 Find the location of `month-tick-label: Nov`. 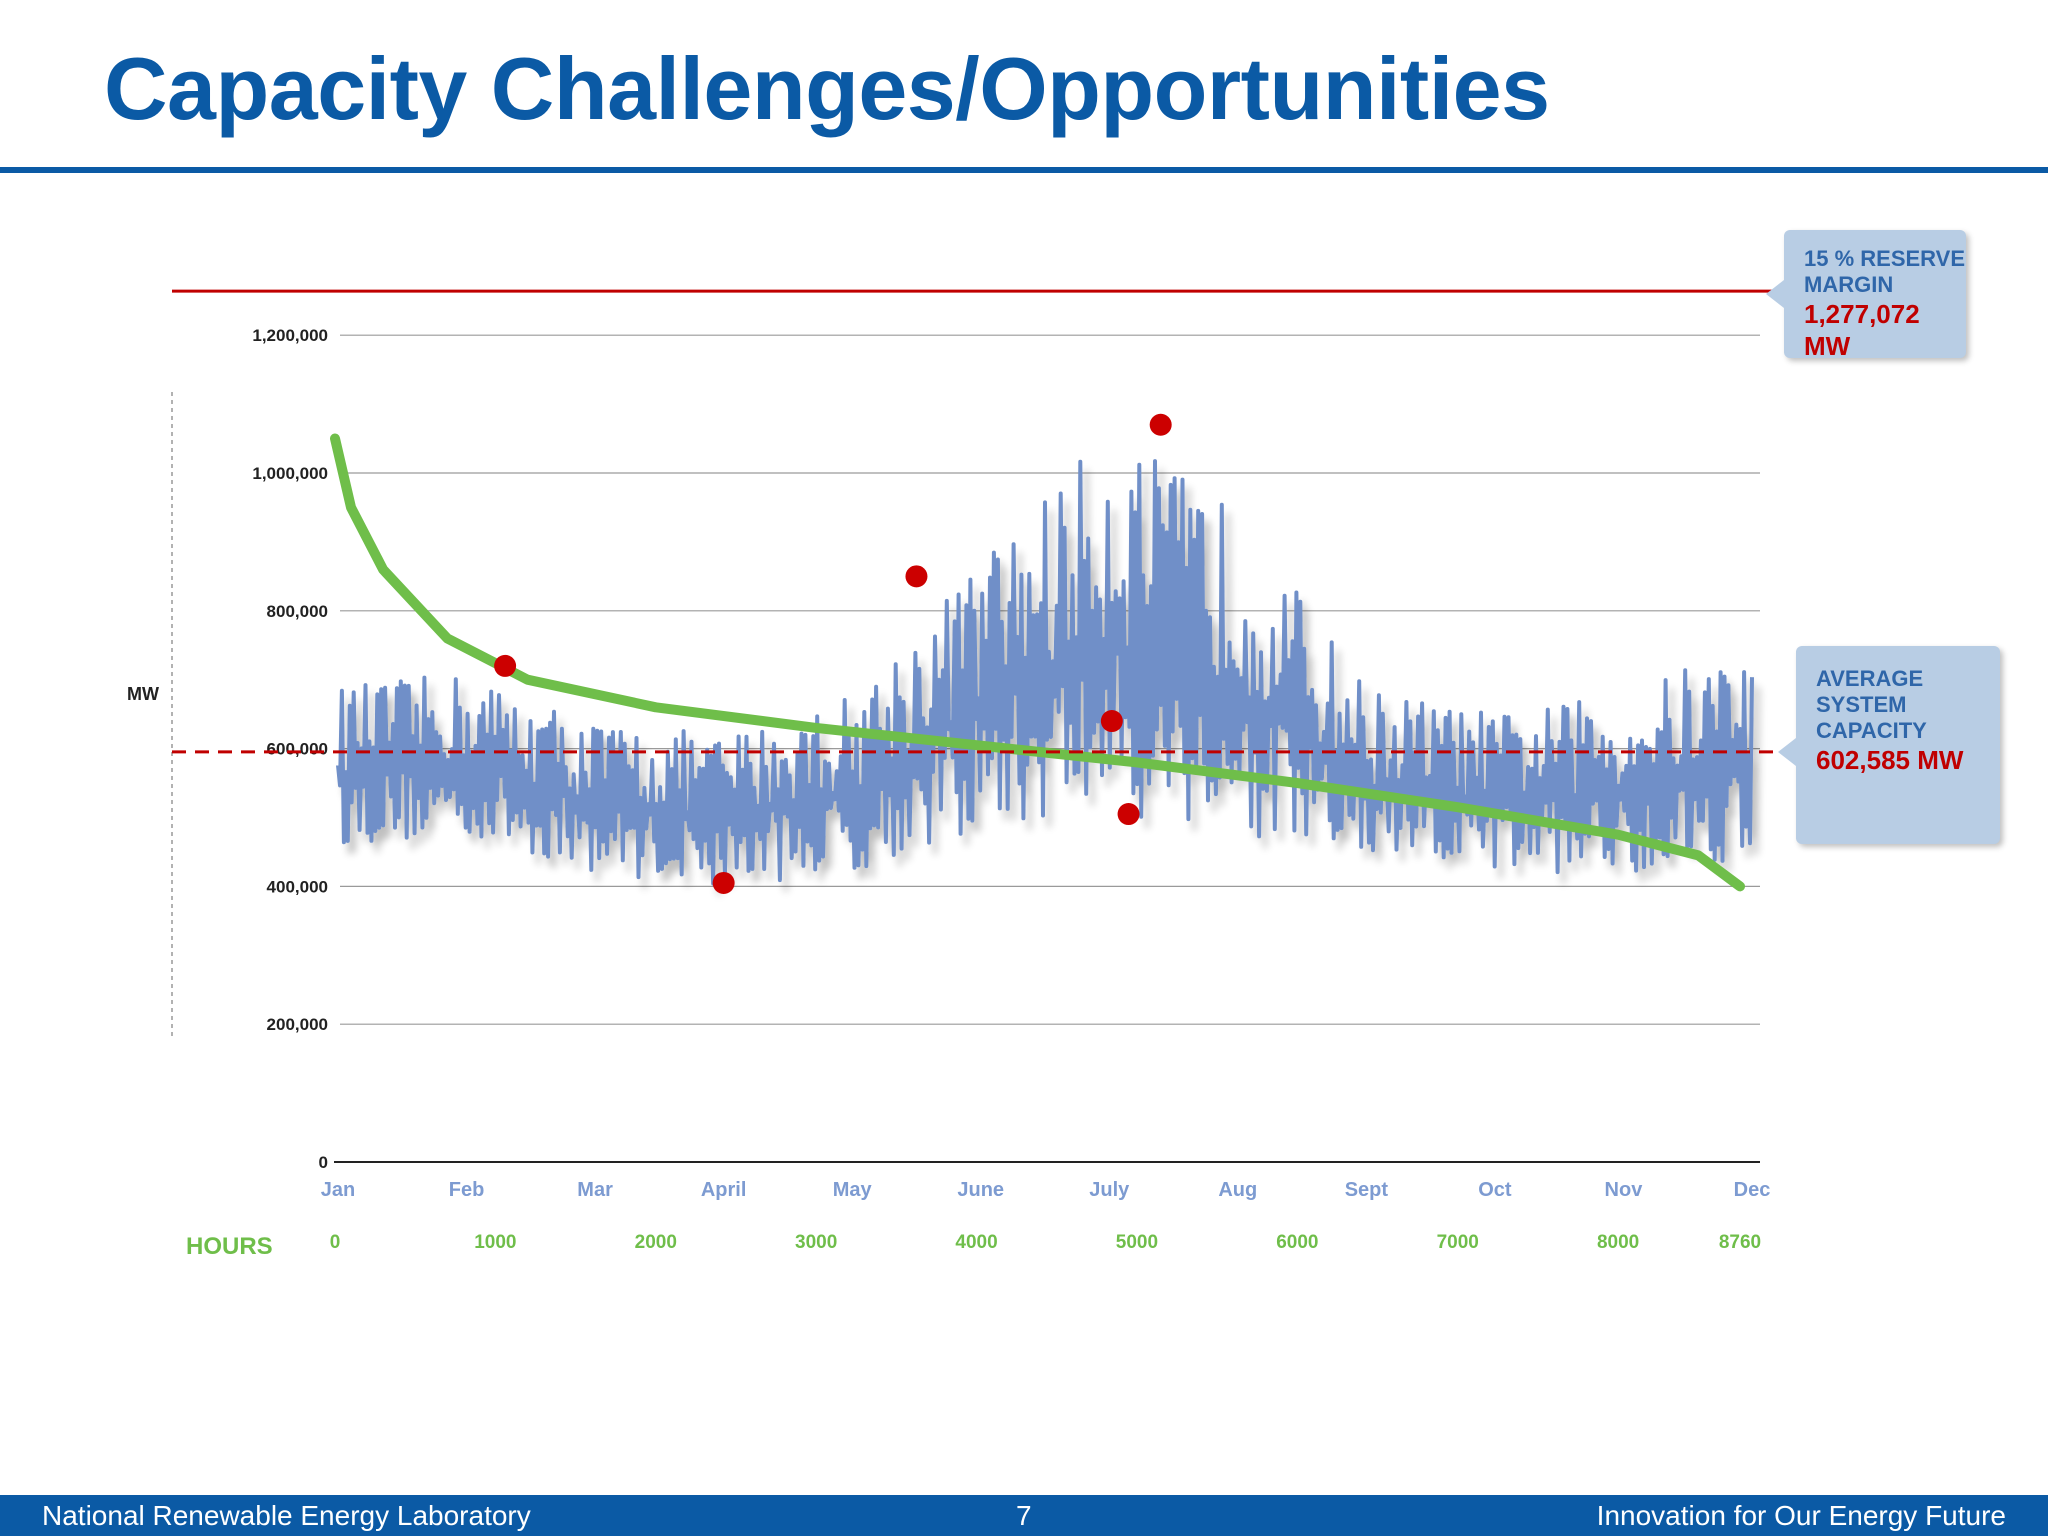

month-tick-label: Nov is located at coordinates (1624, 1190).